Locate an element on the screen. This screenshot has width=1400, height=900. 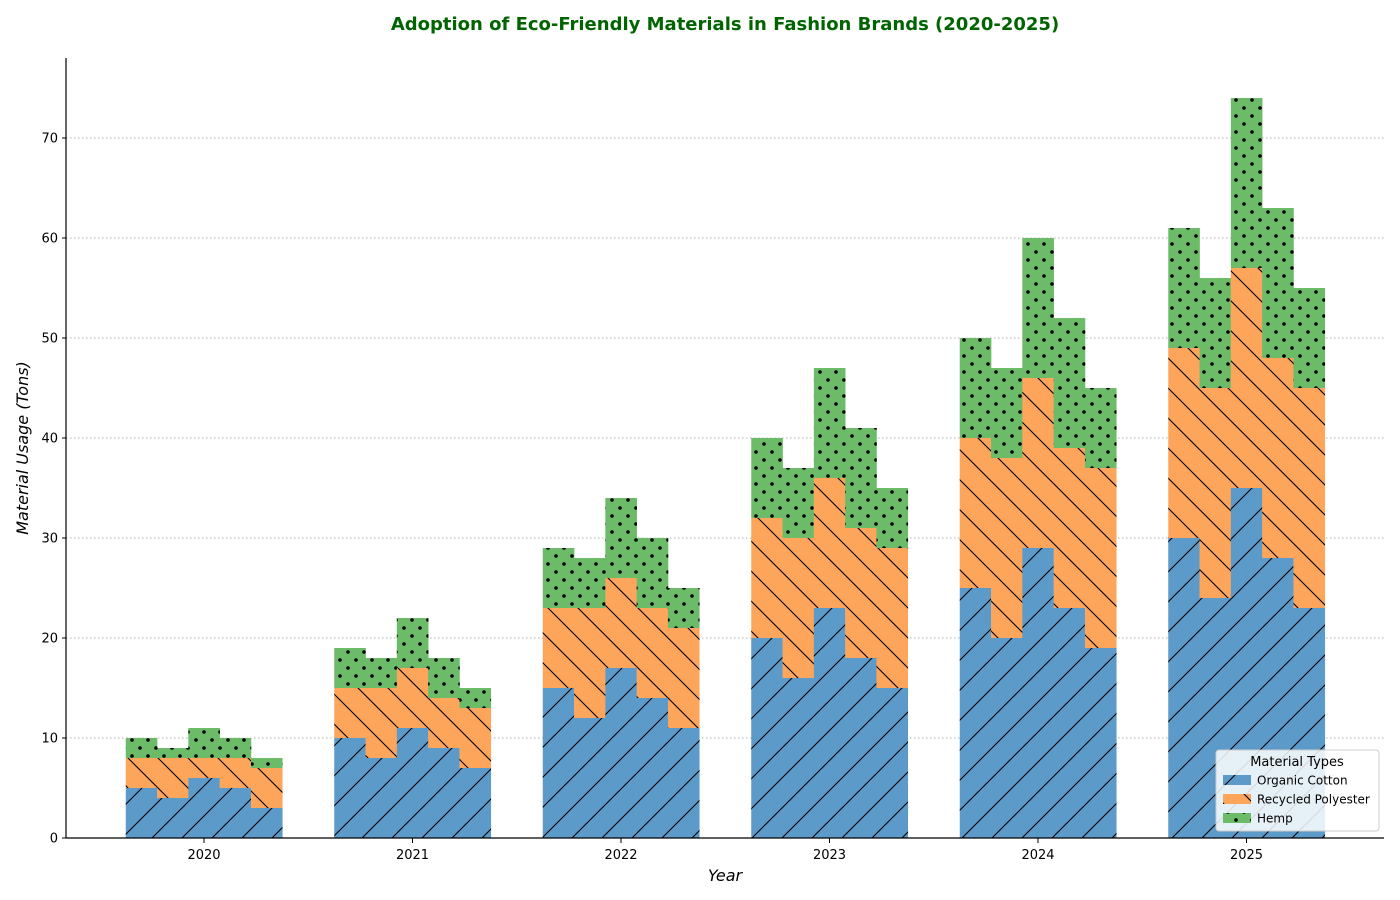
bar-organic-cotton-2020-5-hatch is located at coordinates (266, 823).